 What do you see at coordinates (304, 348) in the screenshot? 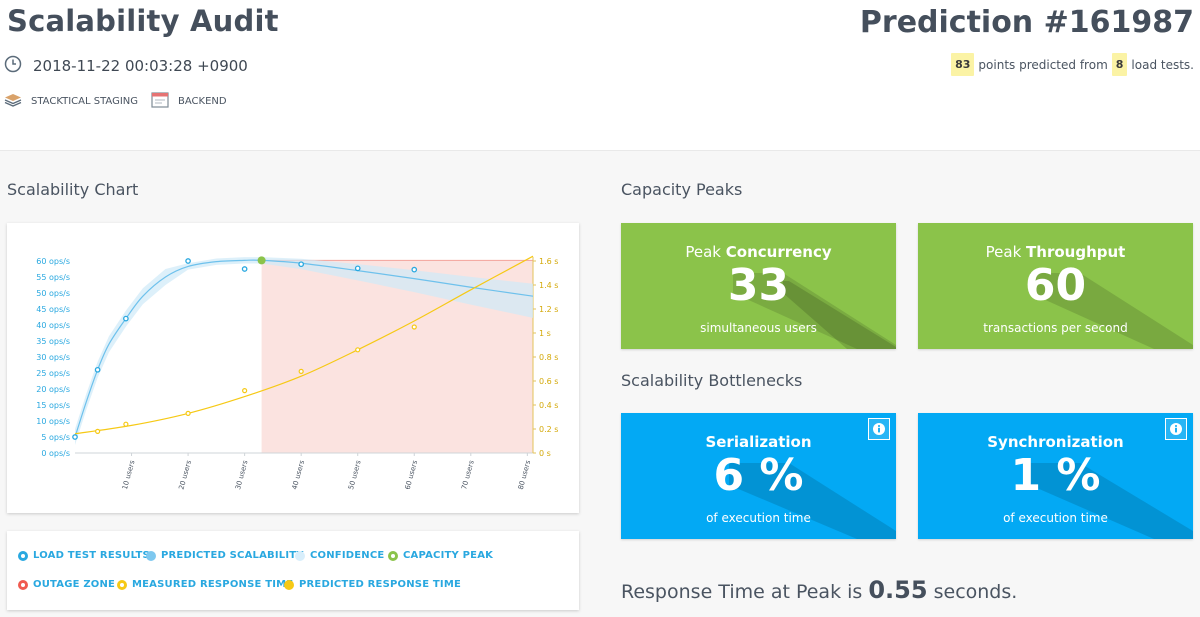
I see `predicted-scalability-line` at bounding box center [304, 348].